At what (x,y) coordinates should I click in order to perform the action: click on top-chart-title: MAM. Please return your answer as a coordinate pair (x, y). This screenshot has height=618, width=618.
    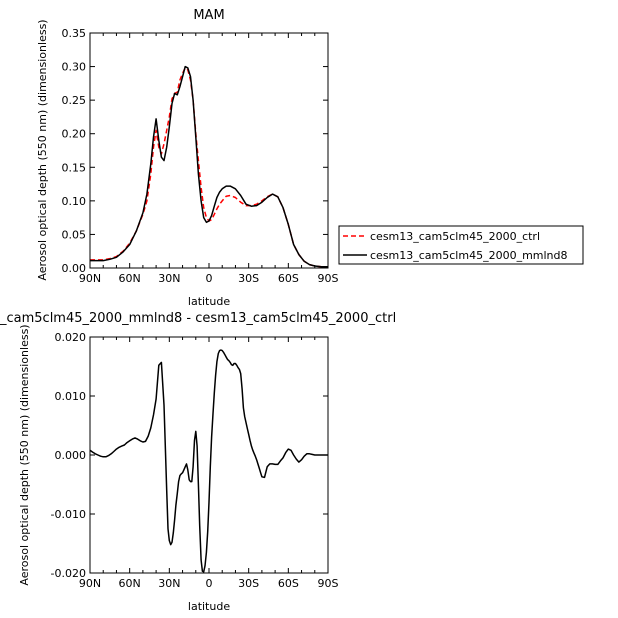
    Looking at the image, I should click on (208, 15).